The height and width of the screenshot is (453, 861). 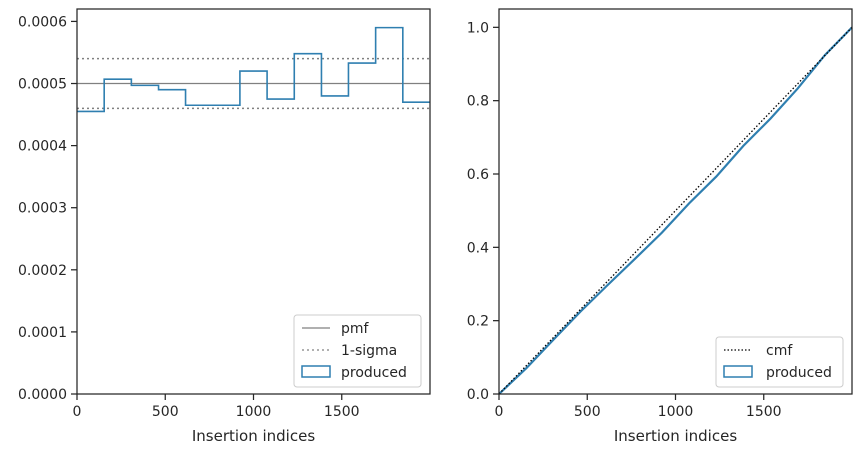 What do you see at coordinates (499, 412) in the screenshot?
I see `cdf-xtick-label: 0` at bounding box center [499, 412].